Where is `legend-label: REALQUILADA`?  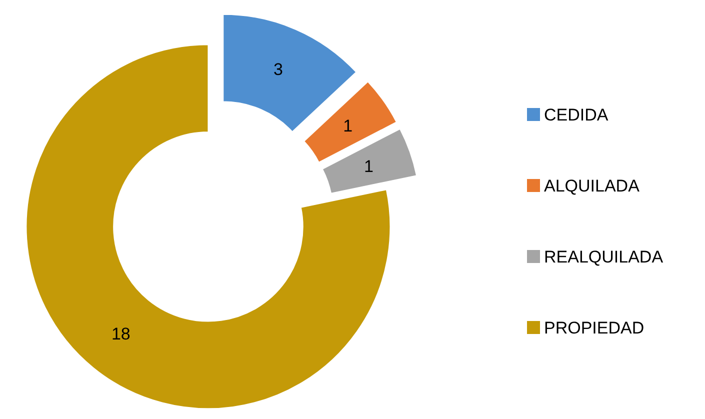 legend-label: REALQUILADA is located at coordinates (604, 257).